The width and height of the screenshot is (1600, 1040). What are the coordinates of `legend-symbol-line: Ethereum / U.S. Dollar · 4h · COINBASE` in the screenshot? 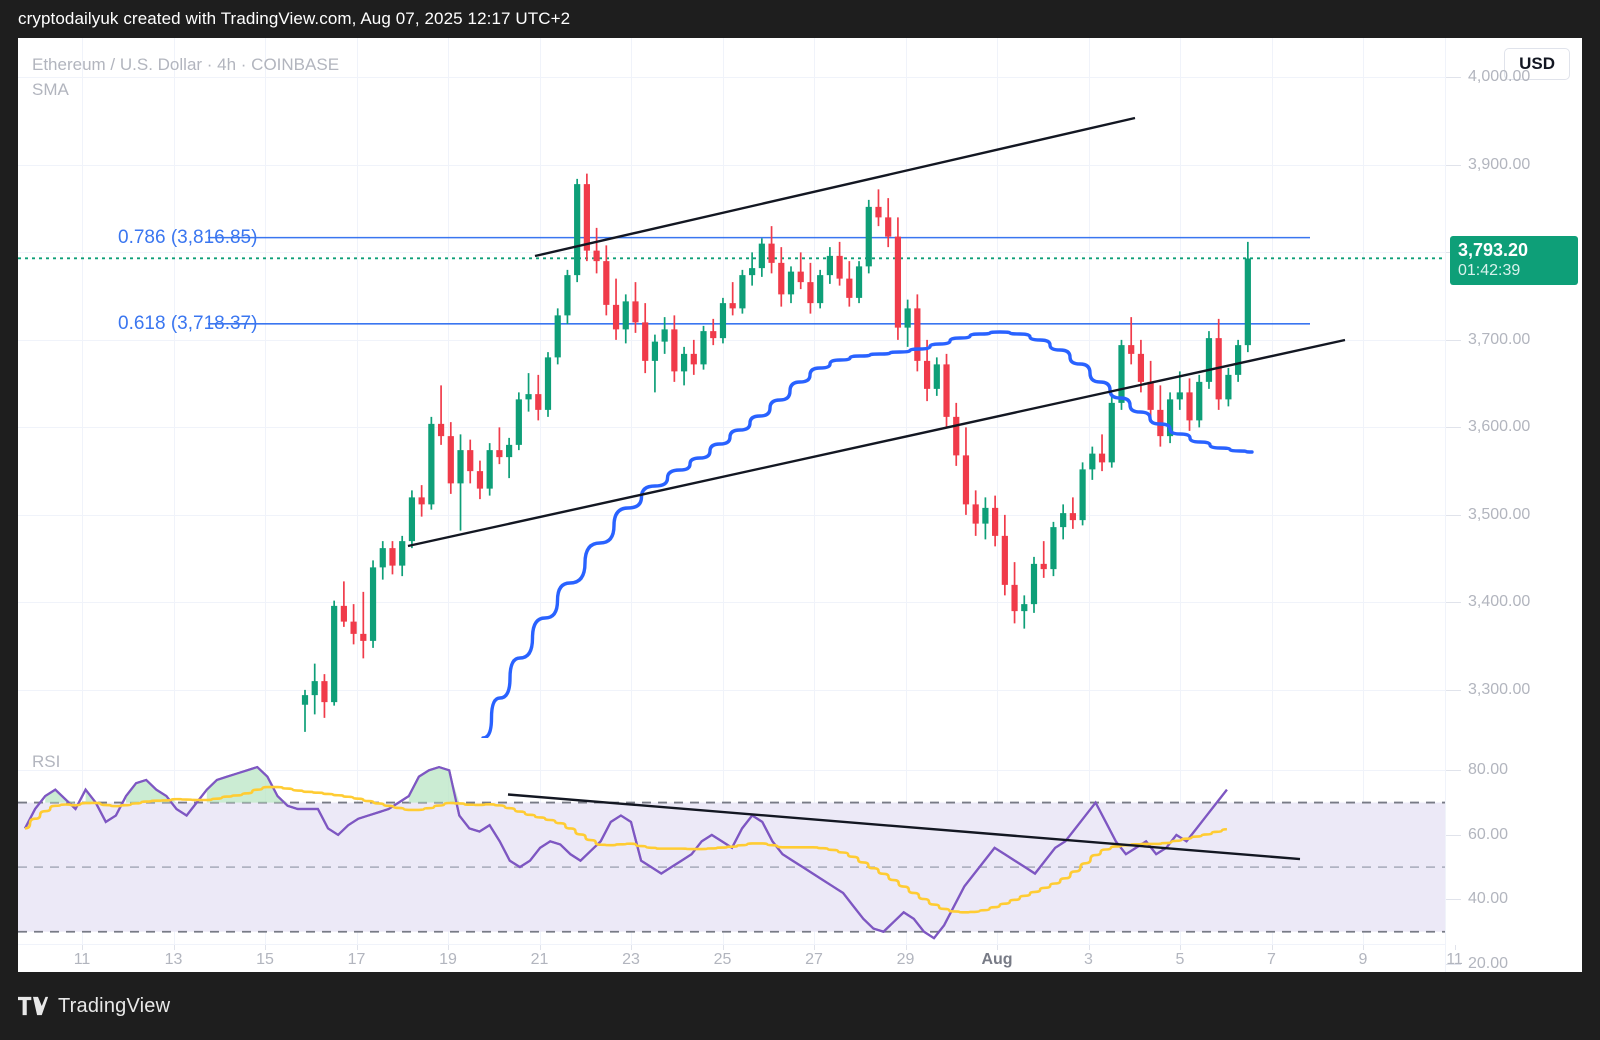 It's located at (186, 64).